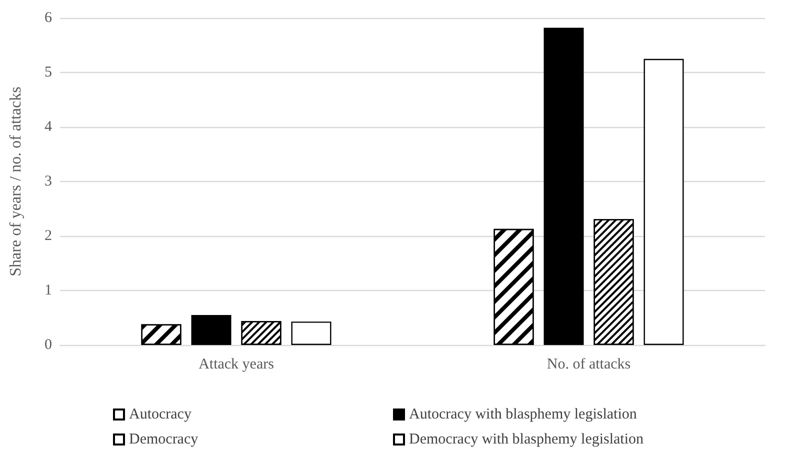 This screenshot has height=456, width=787. Describe the element at coordinates (48, 345) in the screenshot. I see `y-tick-label: 0` at that location.